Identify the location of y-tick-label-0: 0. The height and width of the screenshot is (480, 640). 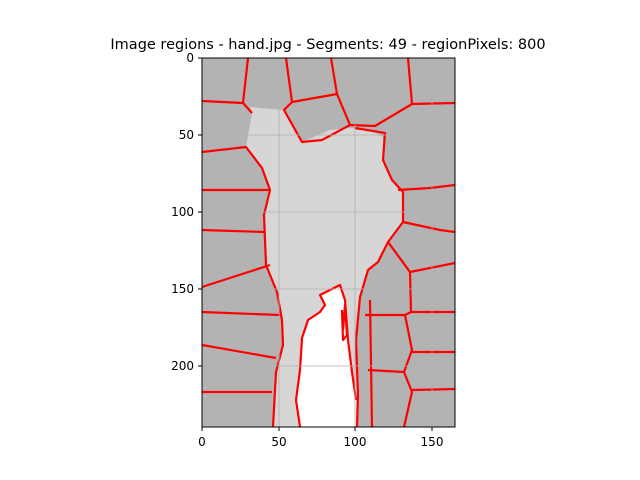
(190, 58).